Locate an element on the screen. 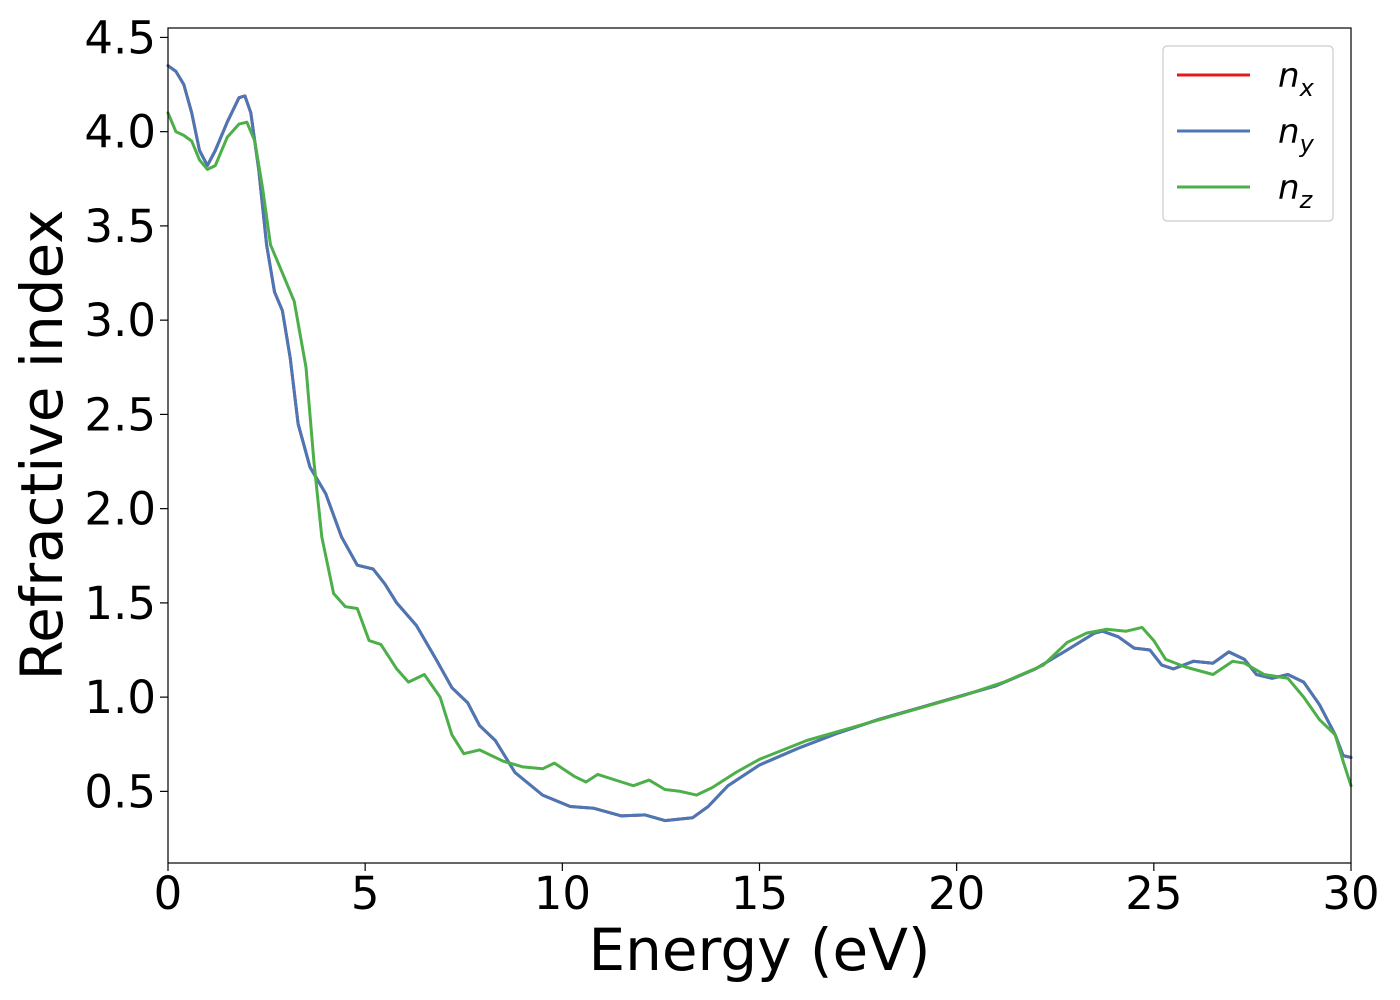  x-tick-label: 20 is located at coordinates (956, 893).